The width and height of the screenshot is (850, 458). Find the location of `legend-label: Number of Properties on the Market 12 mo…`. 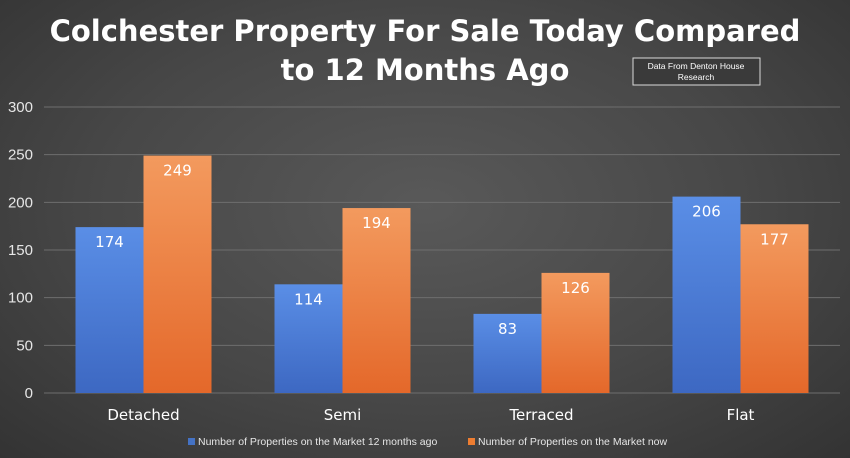

legend-label: Number of Properties on the Market 12 mo… is located at coordinates (317, 442).